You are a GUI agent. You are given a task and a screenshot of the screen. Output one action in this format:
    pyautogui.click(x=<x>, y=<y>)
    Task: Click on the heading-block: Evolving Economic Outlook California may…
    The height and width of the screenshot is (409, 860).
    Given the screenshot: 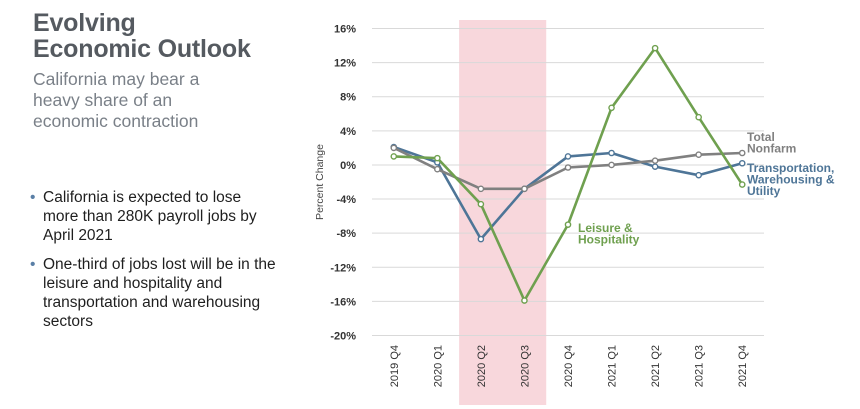 What is the action you would take?
    pyautogui.click(x=173, y=71)
    